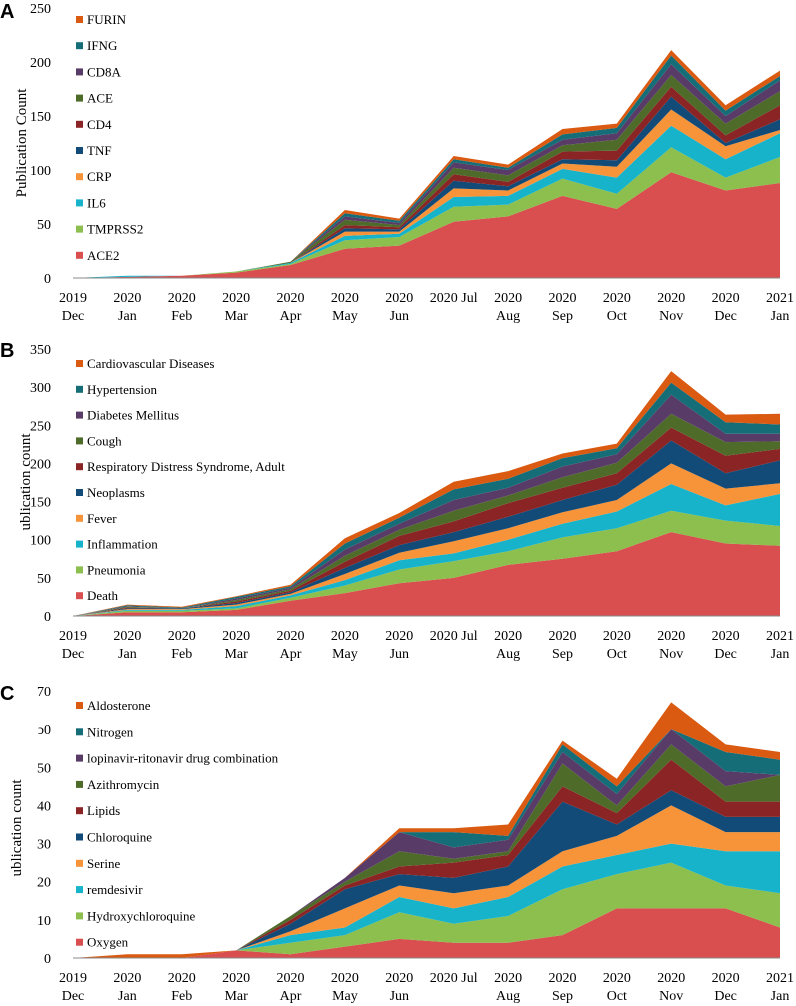 This screenshot has width=796, height=1006. Describe the element at coordinates (44, 883) in the screenshot. I see `y-tick-label: 20` at that location.